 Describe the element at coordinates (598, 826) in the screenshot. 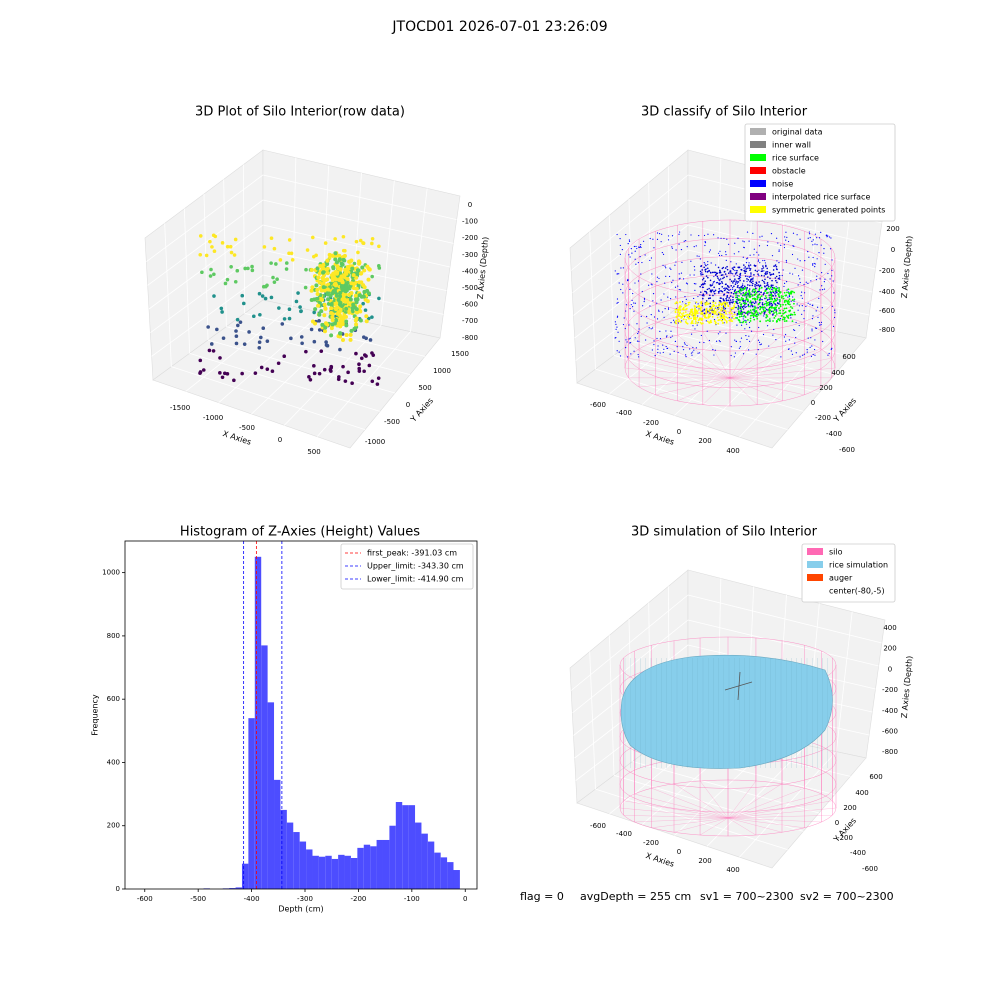

I see `tick-label: -600` at that location.